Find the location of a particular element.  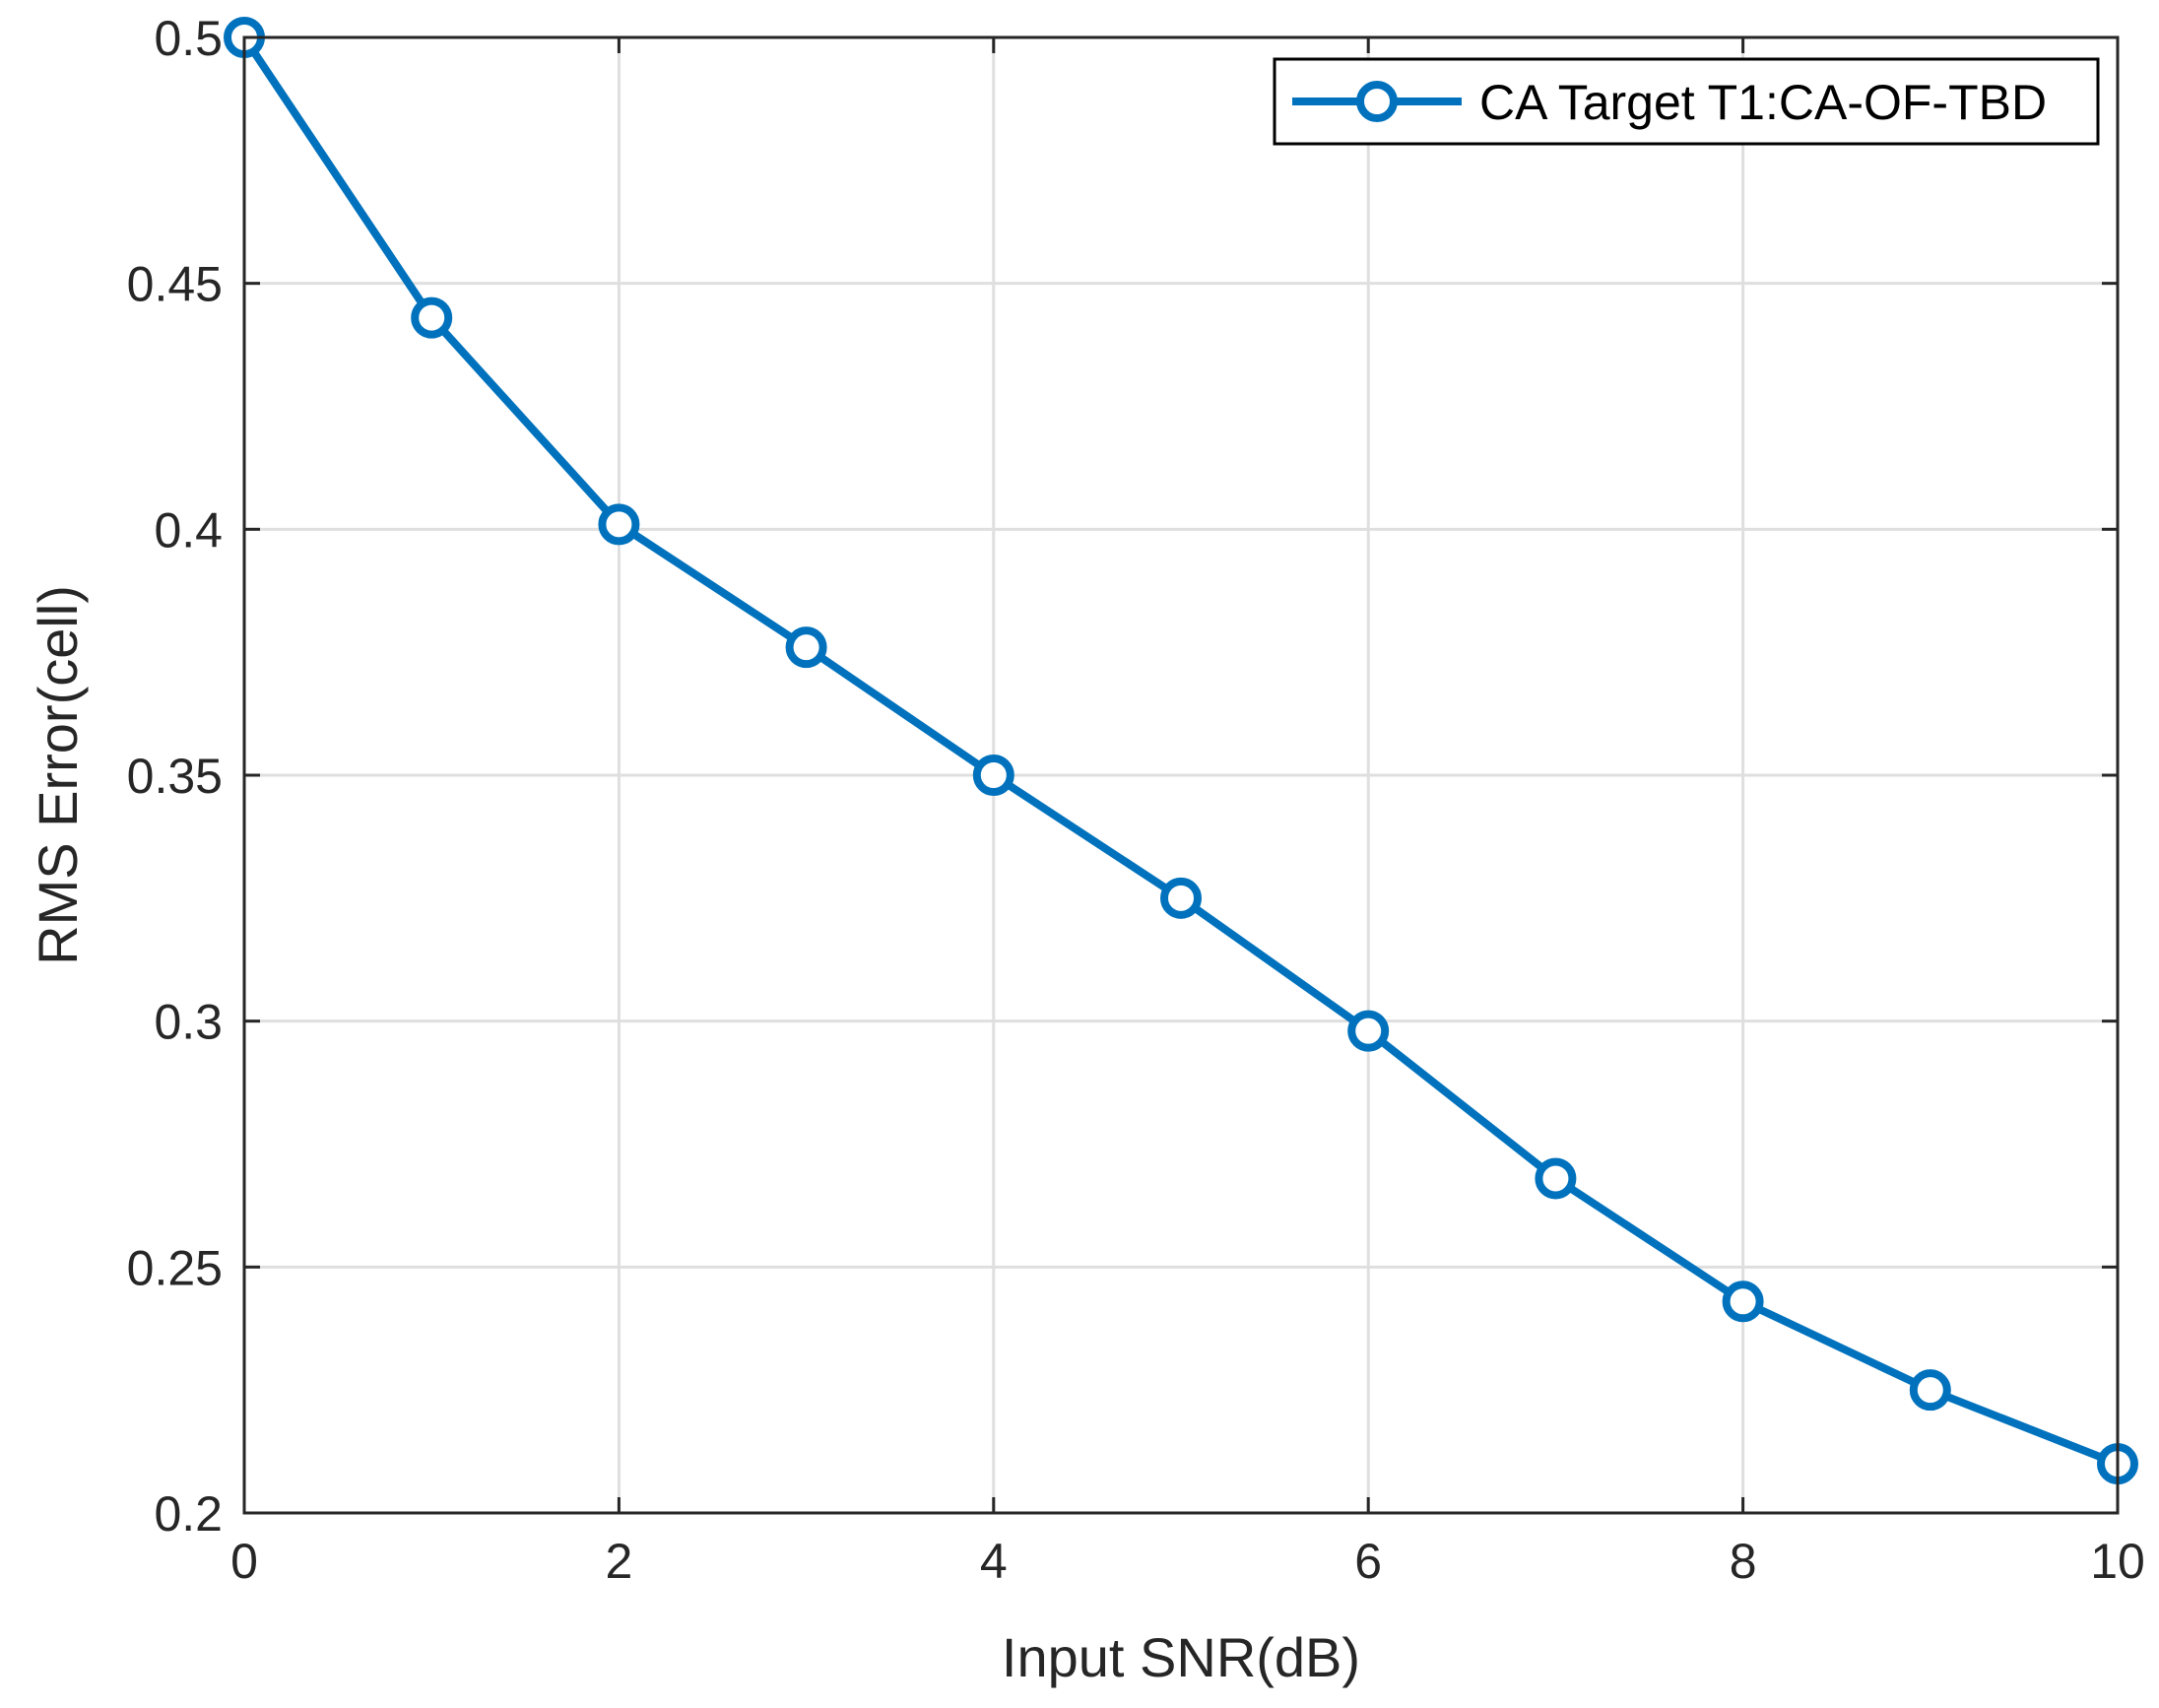

x-tick-label: 4 is located at coordinates (994, 1561).